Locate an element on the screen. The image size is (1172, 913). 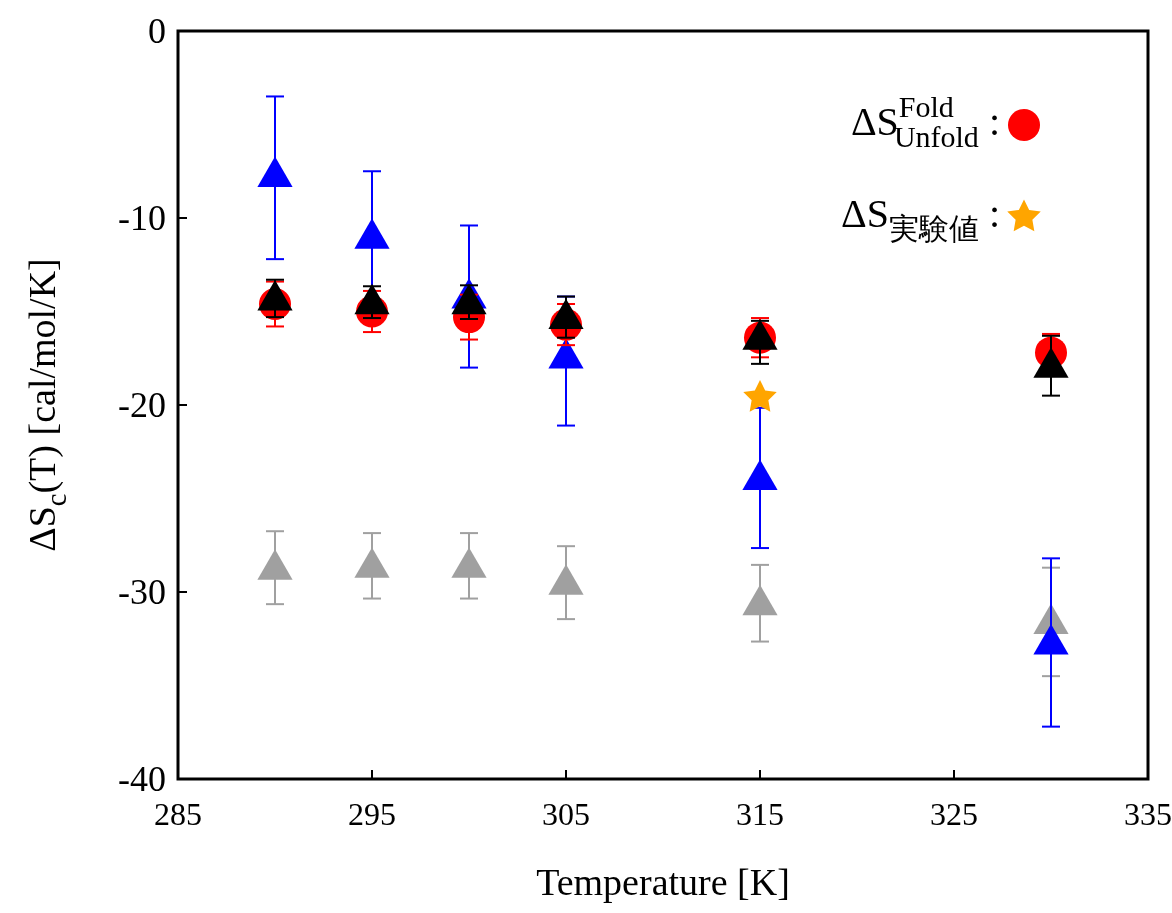
y-tick-label: -40 is located at coordinates (142, 779).